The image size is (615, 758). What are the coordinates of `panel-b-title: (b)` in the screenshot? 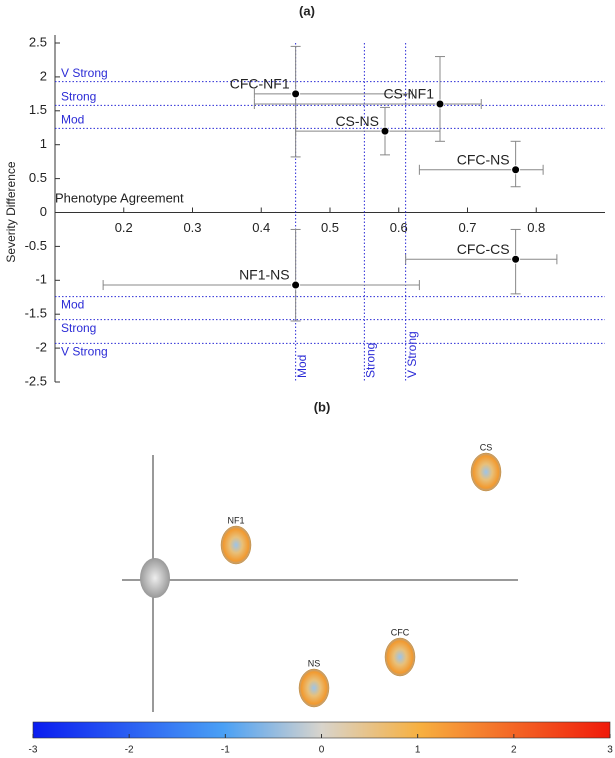 It's located at (322, 406).